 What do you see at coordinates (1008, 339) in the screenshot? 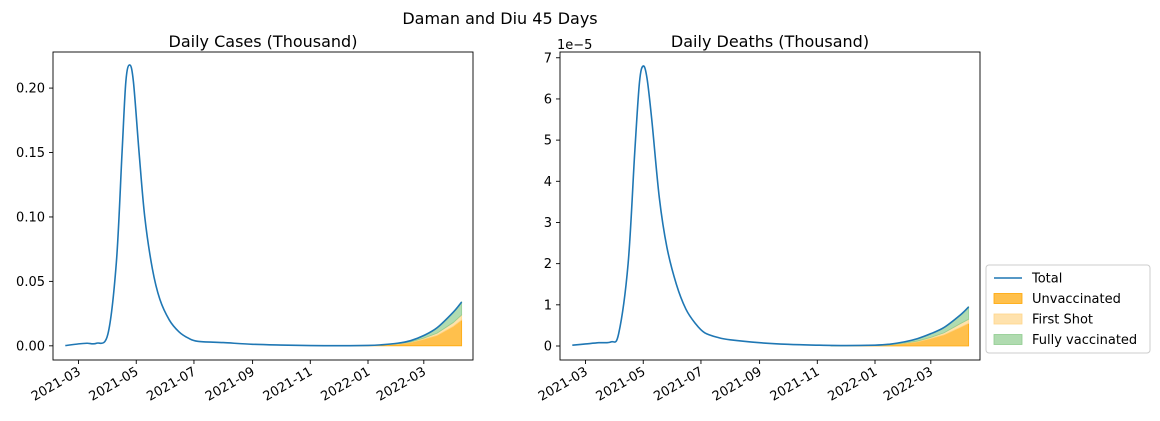
I see `legend-swatch-fully-vaccinated` at bounding box center [1008, 339].